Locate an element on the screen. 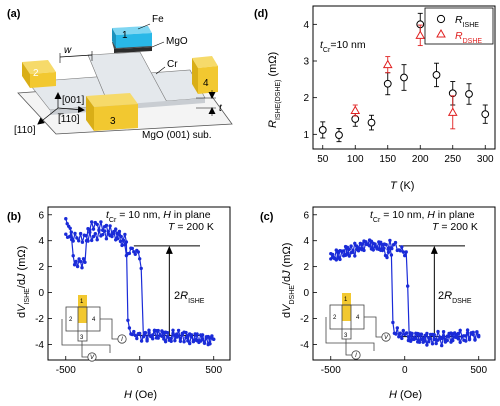 The height and width of the screenshot is (406, 500). y-axis-label-b: dVISHE/dJ (mΩ) is located at coordinates (23, 282).